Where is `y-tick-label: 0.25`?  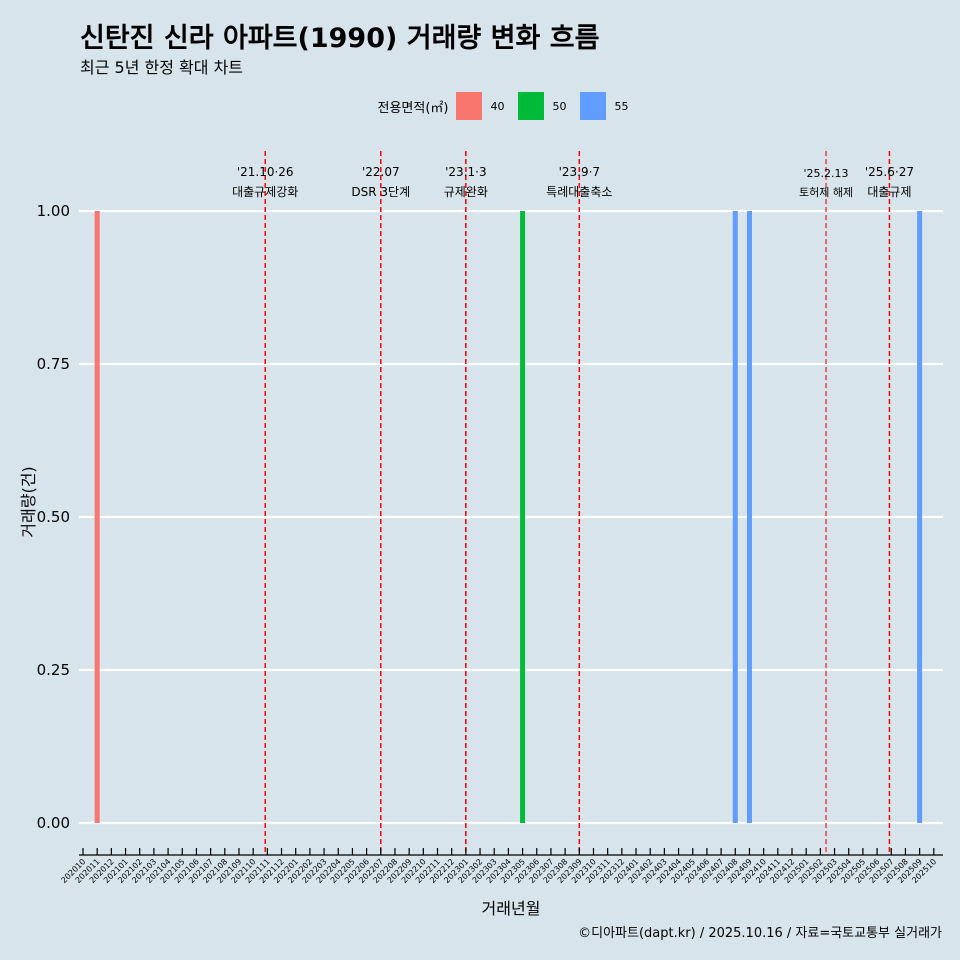
y-tick-label: 0.25 is located at coordinates (53, 670).